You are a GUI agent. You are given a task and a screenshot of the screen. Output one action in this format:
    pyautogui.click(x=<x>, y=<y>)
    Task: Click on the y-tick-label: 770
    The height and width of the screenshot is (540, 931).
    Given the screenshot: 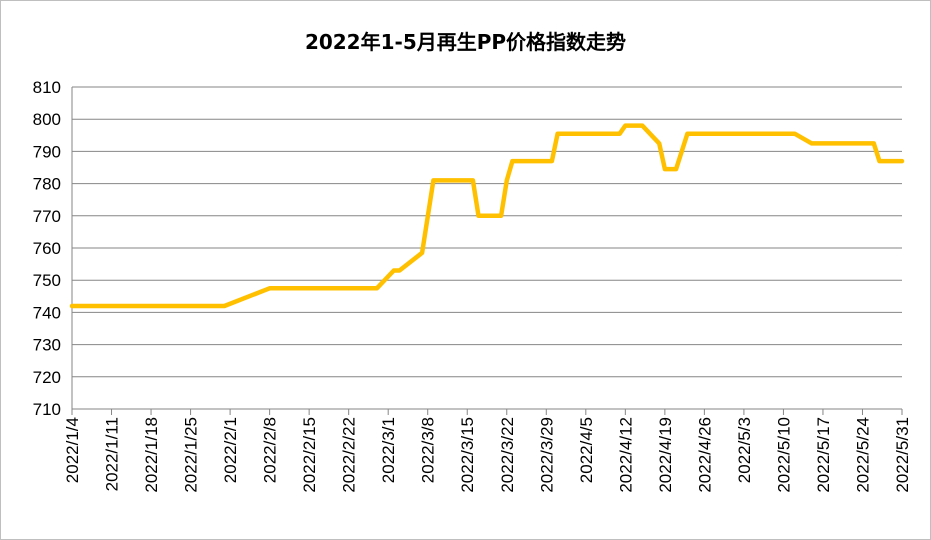 What is the action you would take?
    pyautogui.click(x=47, y=216)
    